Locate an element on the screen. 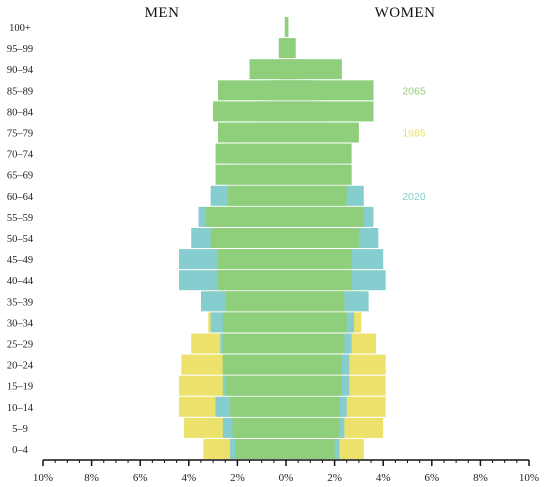  men-title: MEN is located at coordinates (162, 13).